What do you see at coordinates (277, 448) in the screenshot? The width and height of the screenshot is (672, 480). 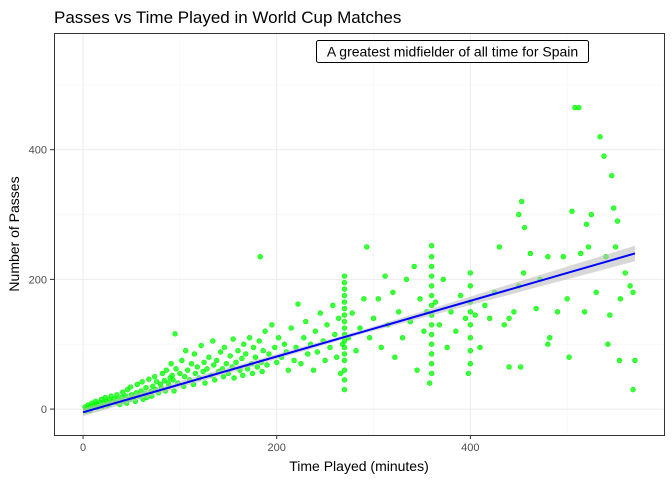 I see `x-tick-label: 200` at bounding box center [277, 448].